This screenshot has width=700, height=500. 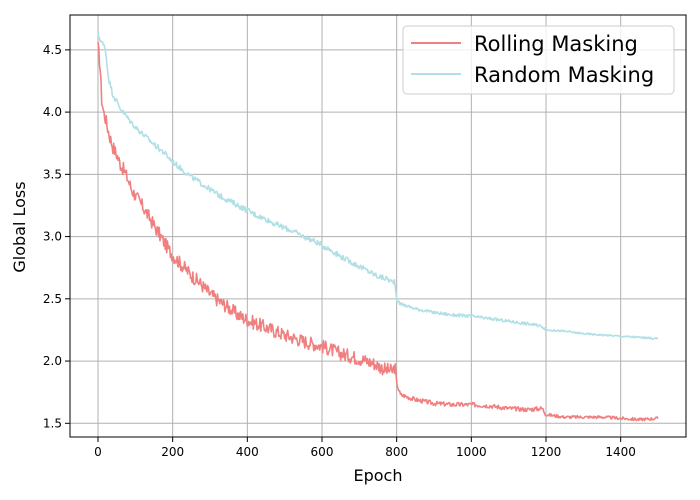 What do you see at coordinates (52, 174) in the screenshot?
I see `y-tick-label-4: 3.5` at bounding box center [52, 174].